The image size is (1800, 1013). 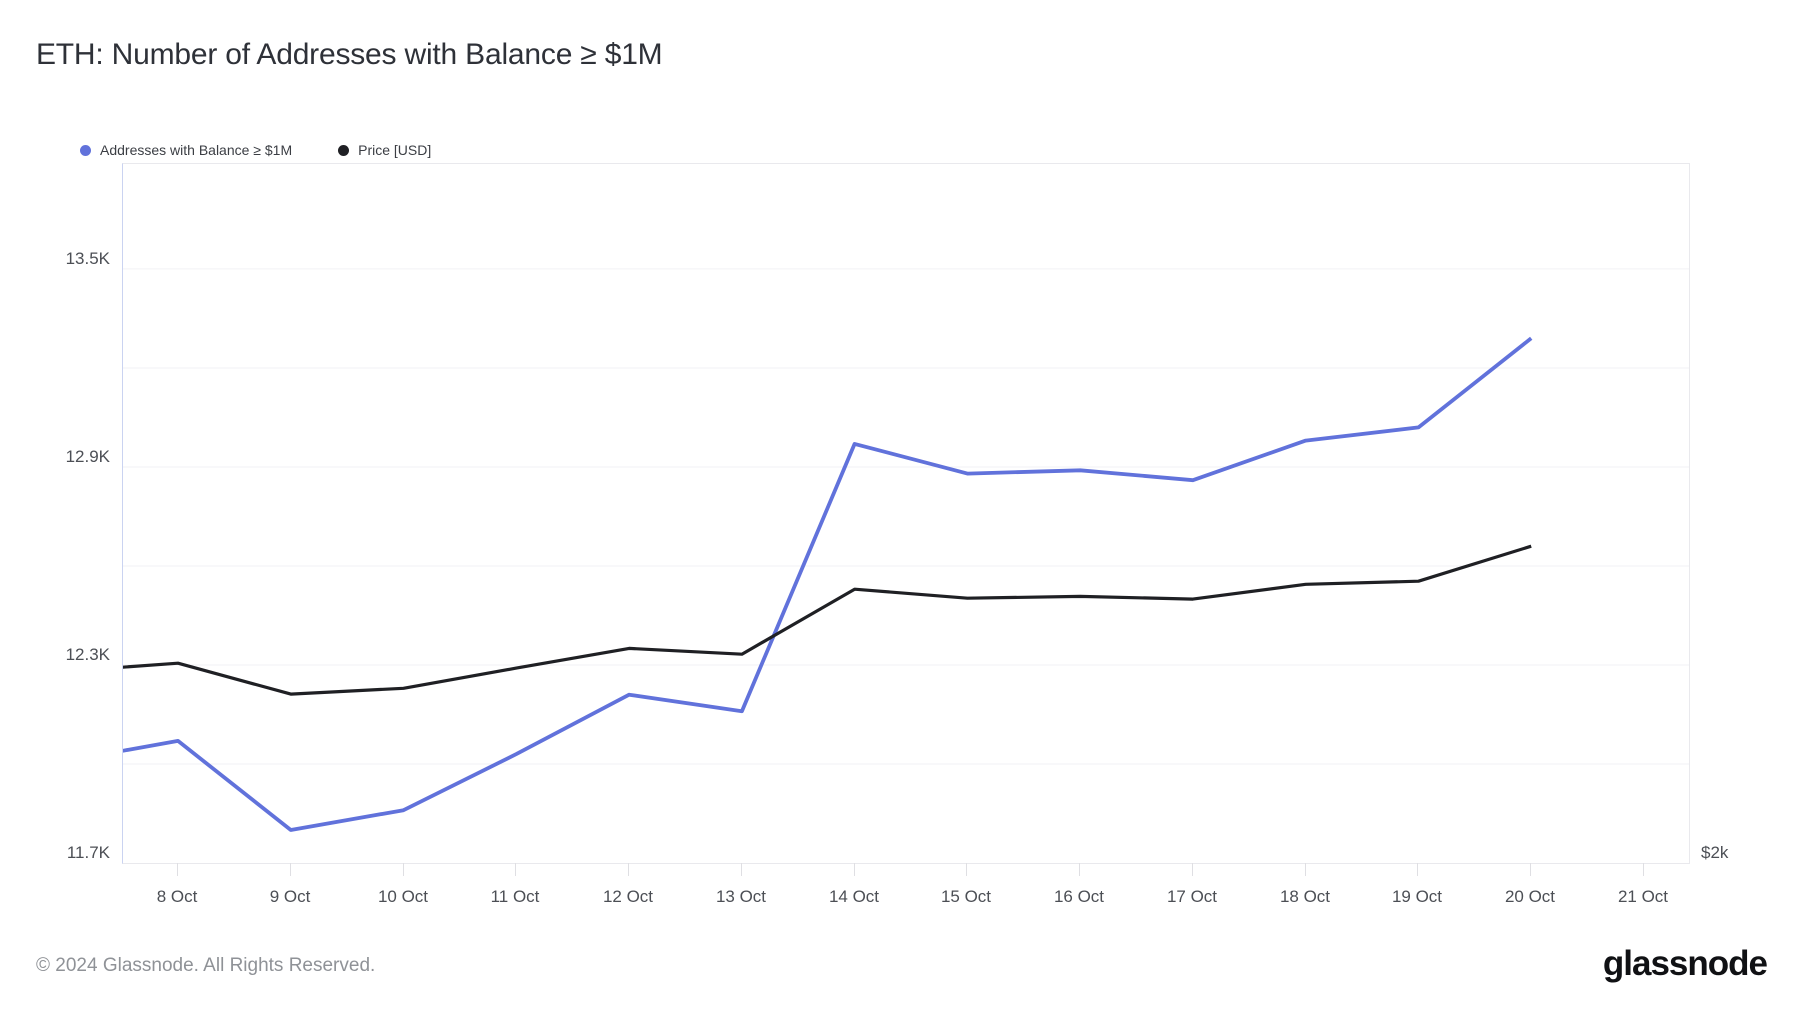 What do you see at coordinates (395, 150) in the screenshot?
I see `legend-label-price: Price [USD]` at bounding box center [395, 150].